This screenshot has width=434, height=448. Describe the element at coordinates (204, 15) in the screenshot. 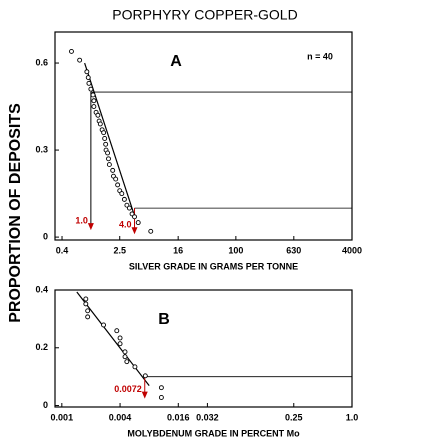

I see `chart-title: PORPHYRY COPPER-GOLD` at that location.